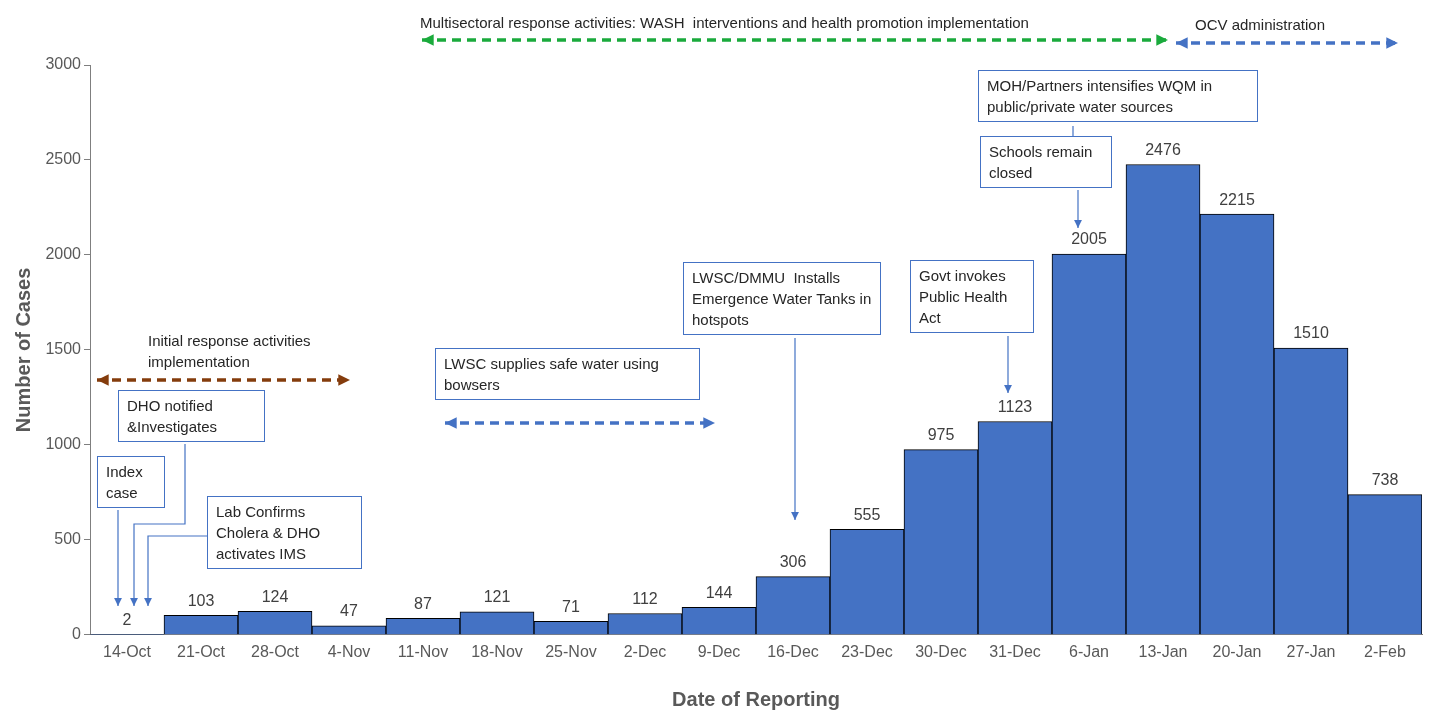 The image size is (1434, 724). Describe the element at coordinates (230, 351) in the screenshot. I see `annotation: Initial response activities implementation` at that location.